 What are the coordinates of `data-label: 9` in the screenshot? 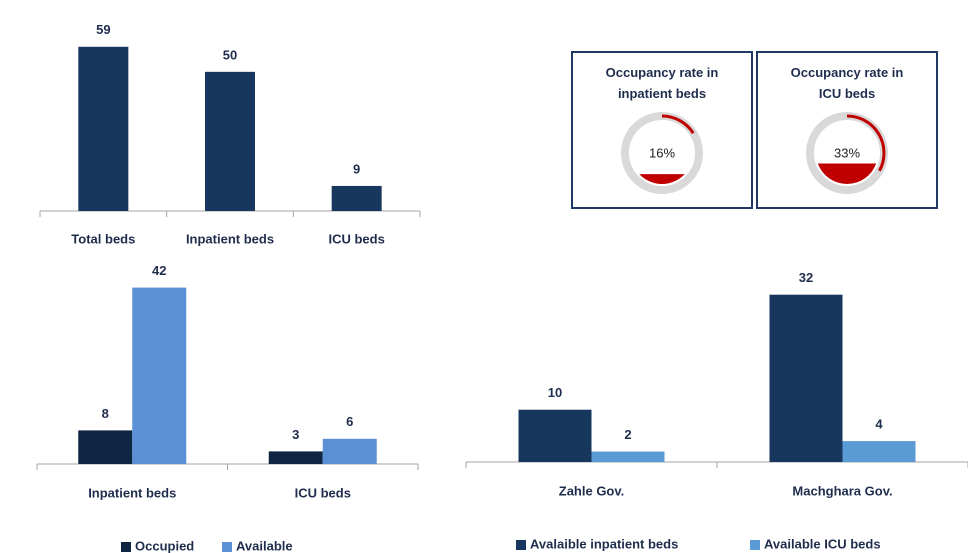 It's located at (356, 168).